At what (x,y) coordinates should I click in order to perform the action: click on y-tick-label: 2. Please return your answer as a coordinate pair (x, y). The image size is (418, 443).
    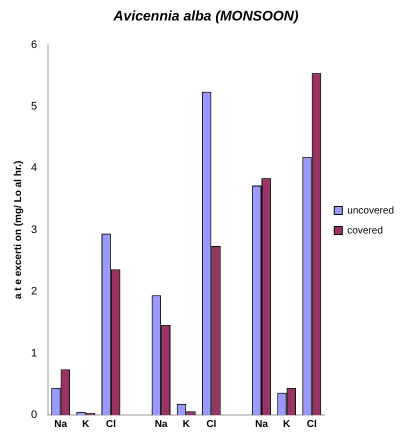
    Looking at the image, I should click on (34, 292).